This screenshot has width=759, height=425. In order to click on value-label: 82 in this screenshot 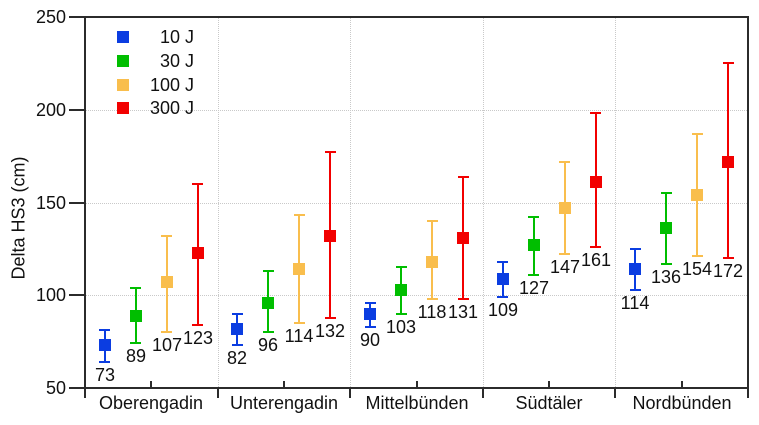, I will do `click(237, 358)`.